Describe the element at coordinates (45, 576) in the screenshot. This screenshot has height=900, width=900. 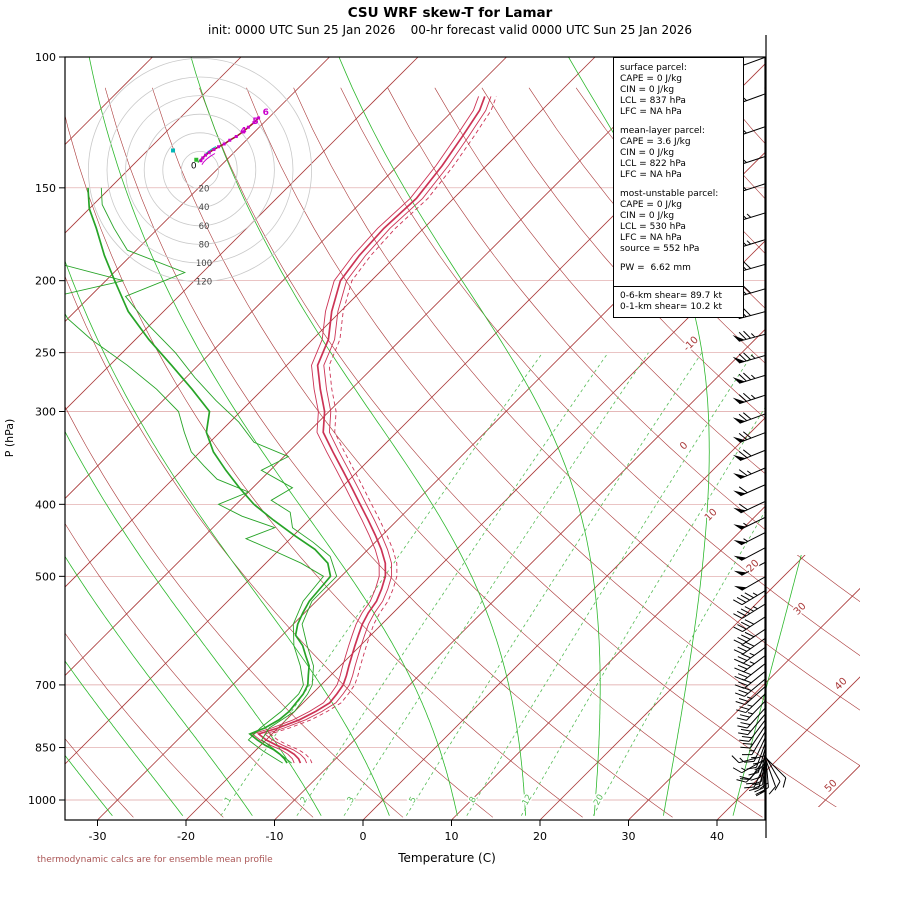
I see `svg-text: 500` at that location.